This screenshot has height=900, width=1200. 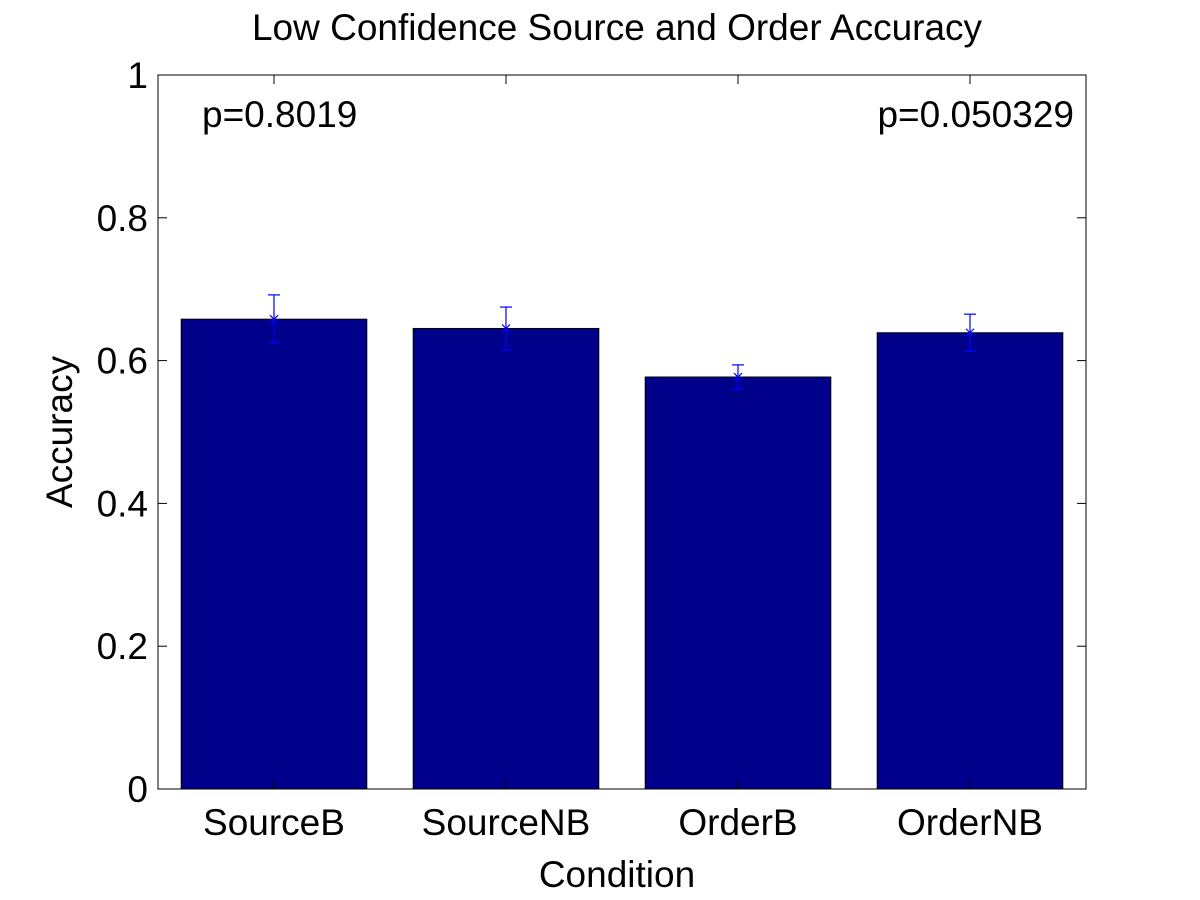 I want to click on error-bar-orderb, so click(x=738, y=377).